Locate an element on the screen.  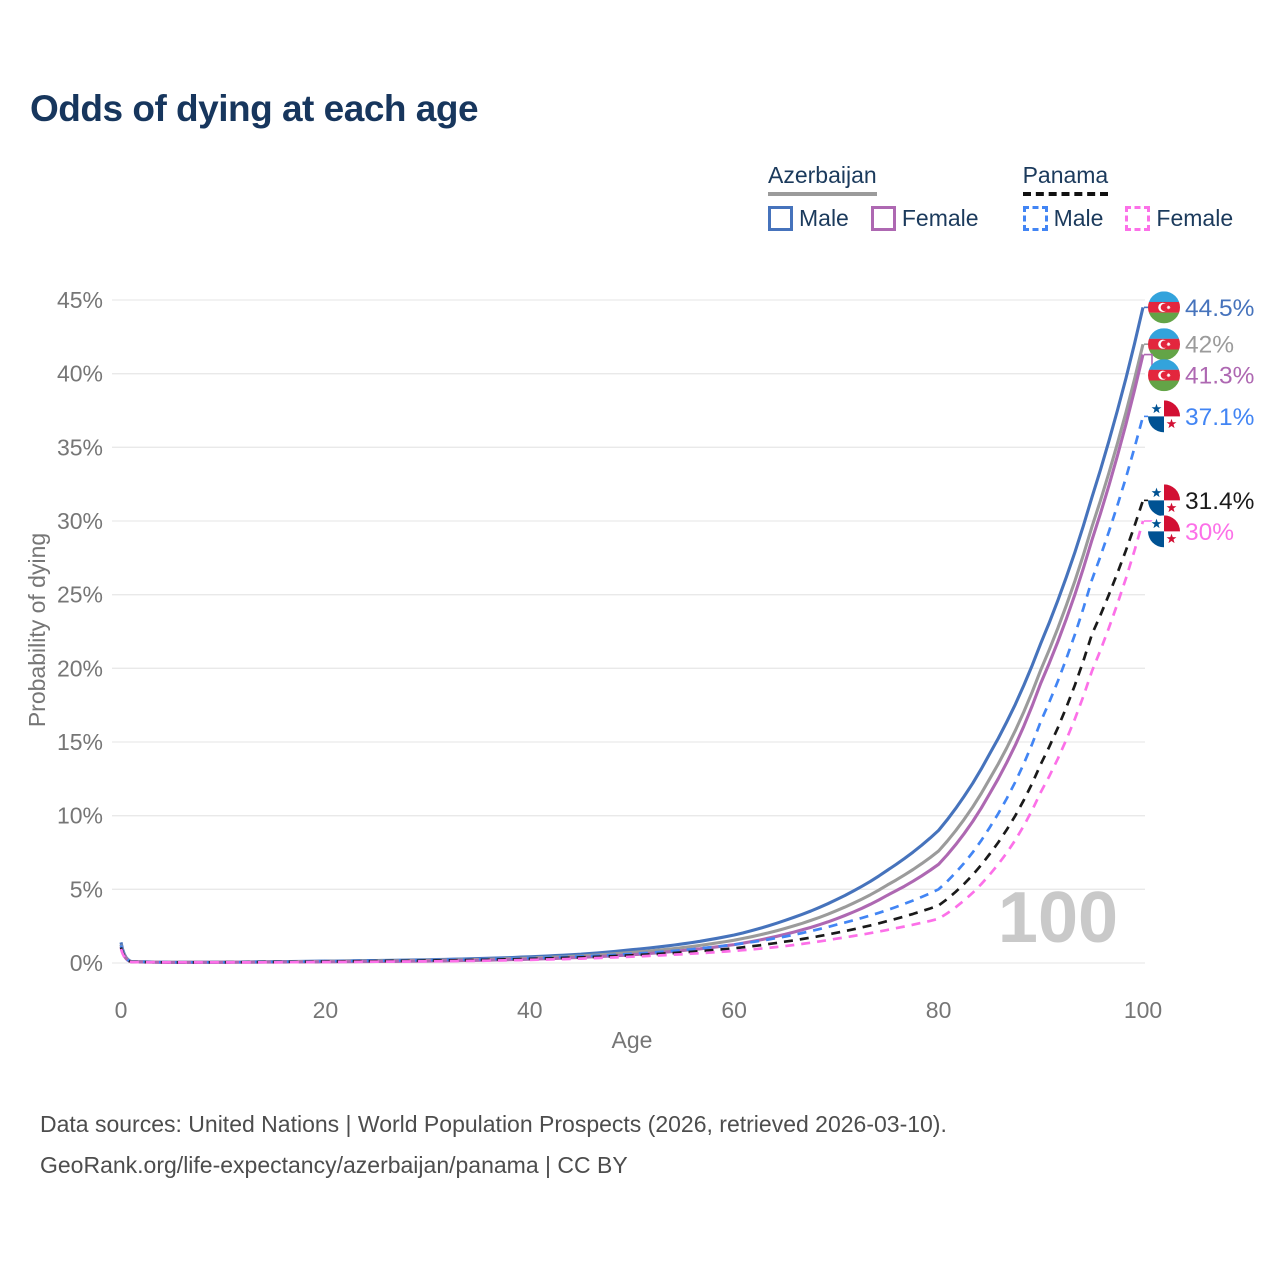
legend: Azerbaijan Male Female Panama Male is located at coordinates (1000, 197).